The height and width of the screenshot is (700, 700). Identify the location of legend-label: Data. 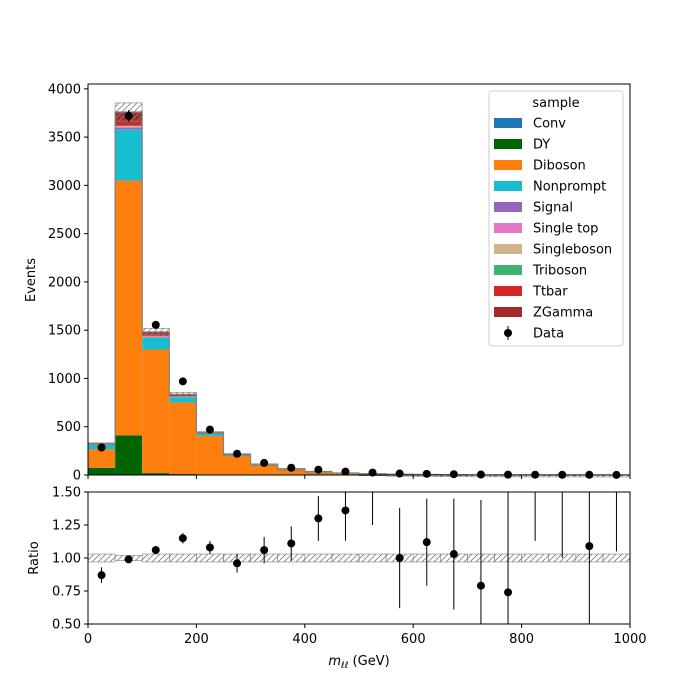
(548, 334).